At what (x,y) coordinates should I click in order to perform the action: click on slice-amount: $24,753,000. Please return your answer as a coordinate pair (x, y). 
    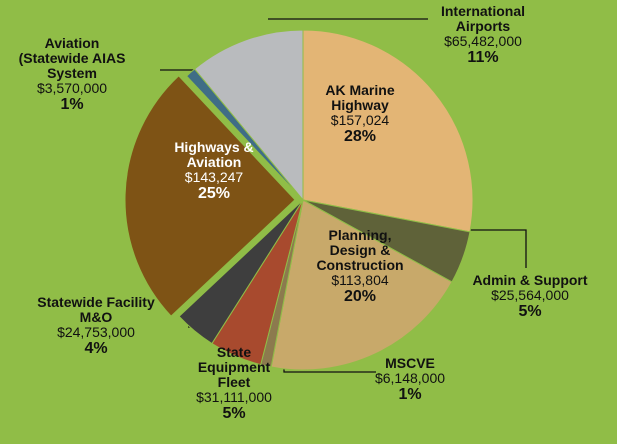
    Looking at the image, I should click on (96, 332).